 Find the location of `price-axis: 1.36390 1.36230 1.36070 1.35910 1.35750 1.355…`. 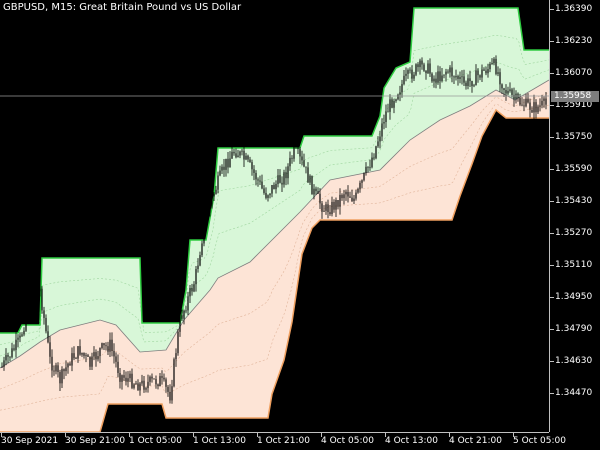

price-axis: 1.36390 1.36230 1.36070 1.35910 1.35750 1.355… is located at coordinates (574, 216).